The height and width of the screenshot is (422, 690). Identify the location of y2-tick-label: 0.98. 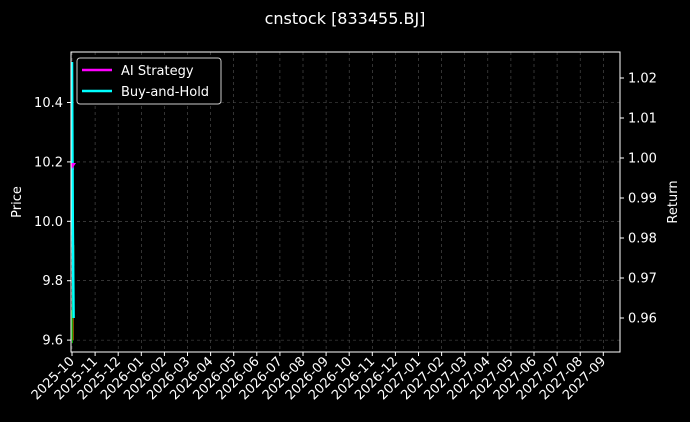
(642, 239).